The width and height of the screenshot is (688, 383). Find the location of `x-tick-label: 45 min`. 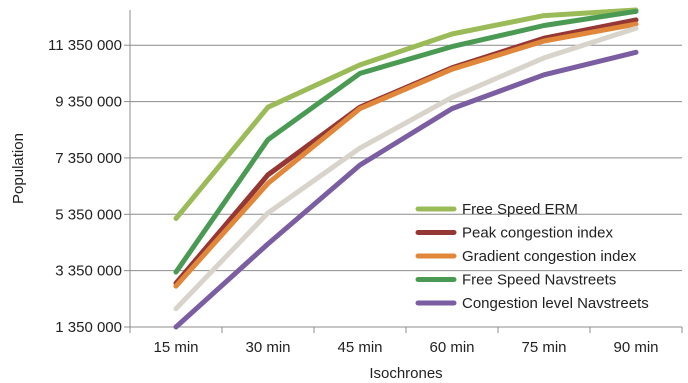

x-tick-label: 45 min is located at coordinates (359, 347).